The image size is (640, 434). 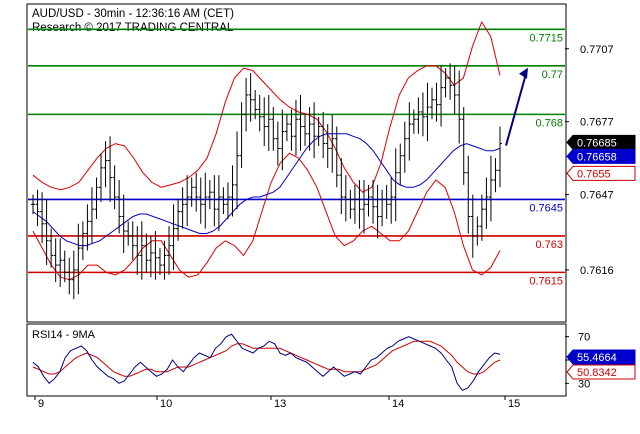 I want to click on time-tick-label-4: 15, so click(x=514, y=404).